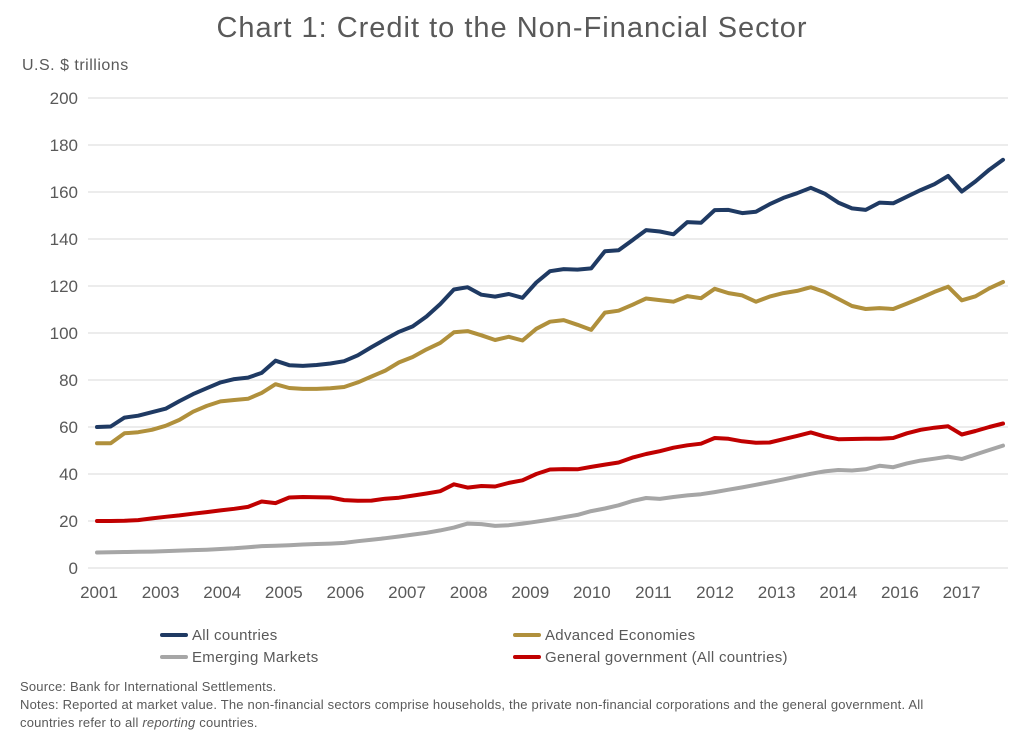  I want to click on series-line-emerging-markets, so click(550, 499).